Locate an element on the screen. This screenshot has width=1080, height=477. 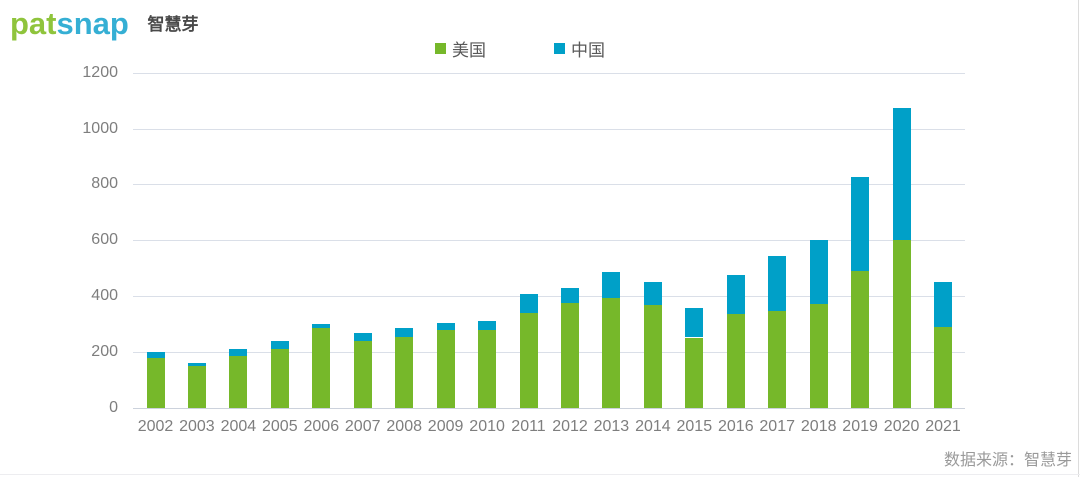
x-axis-tick-label: 2003 is located at coordinates (197, 426).